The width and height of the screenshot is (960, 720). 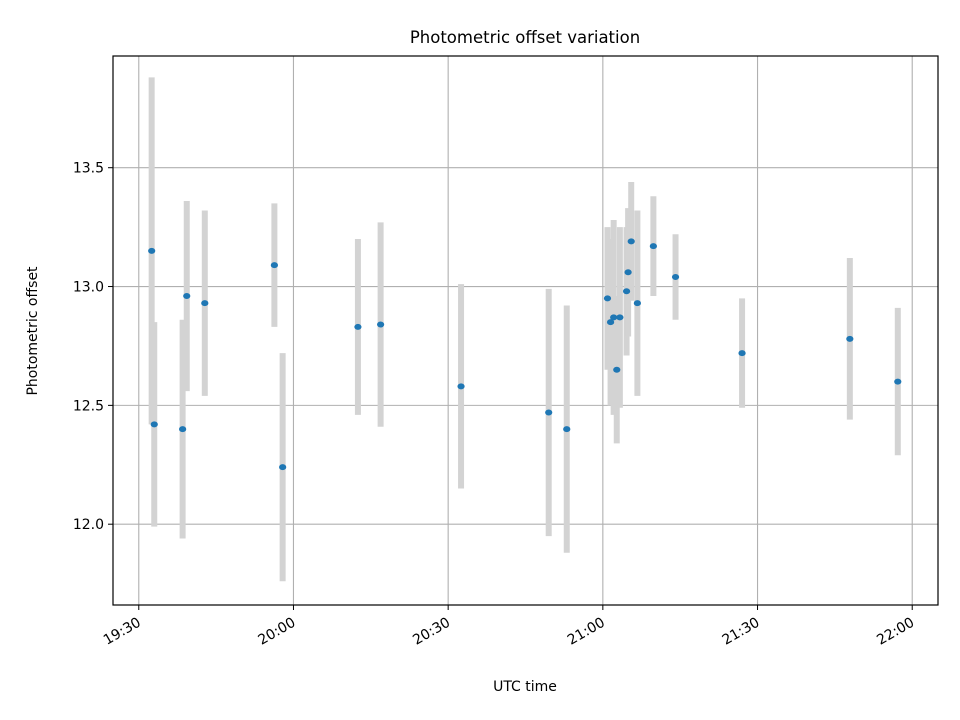 What do you see at coordinates (741, 632) in the screenshot?
I see `x-tick-label: 21:30` at bounding box center [741, 632].